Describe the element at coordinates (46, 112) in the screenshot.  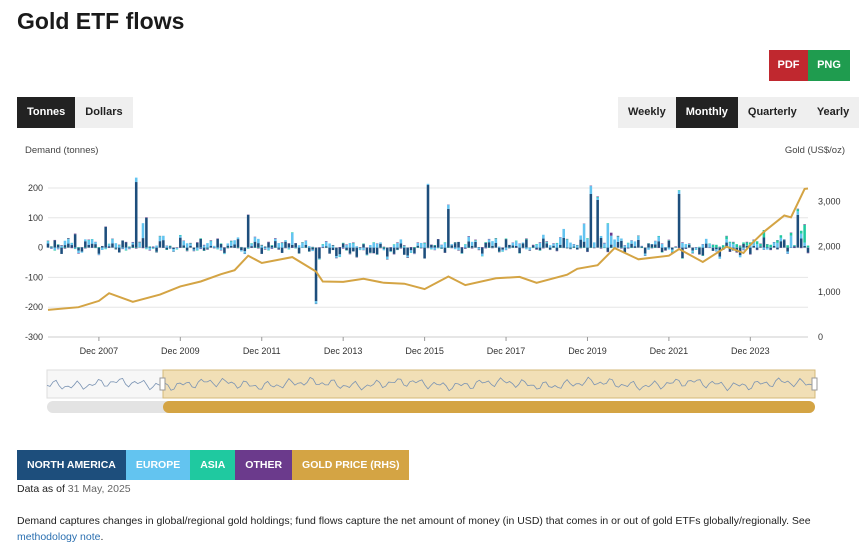
I see `tonnes-toggle: Tonnes` at that location.